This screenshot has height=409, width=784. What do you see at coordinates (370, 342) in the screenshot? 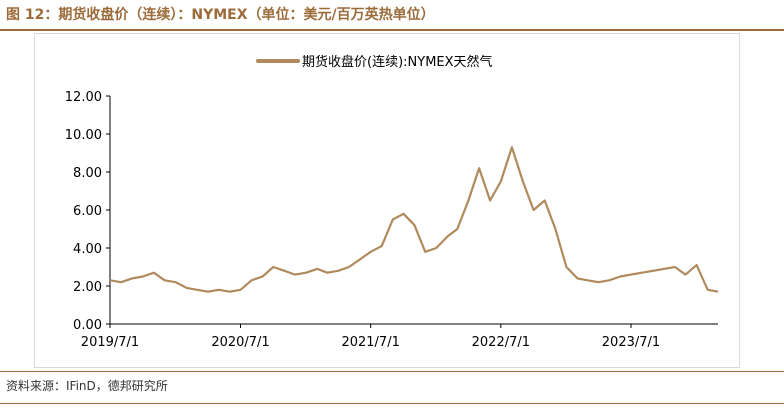
I see `x-tick-label: 2021/7/1` at bounding box center [370, 342].